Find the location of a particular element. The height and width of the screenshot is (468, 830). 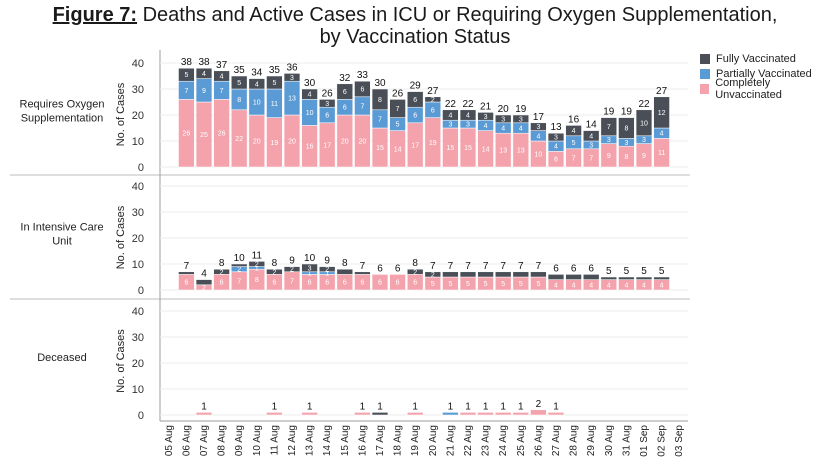

y-axis-label: No. of Cases is located at coordinates (121, 361).